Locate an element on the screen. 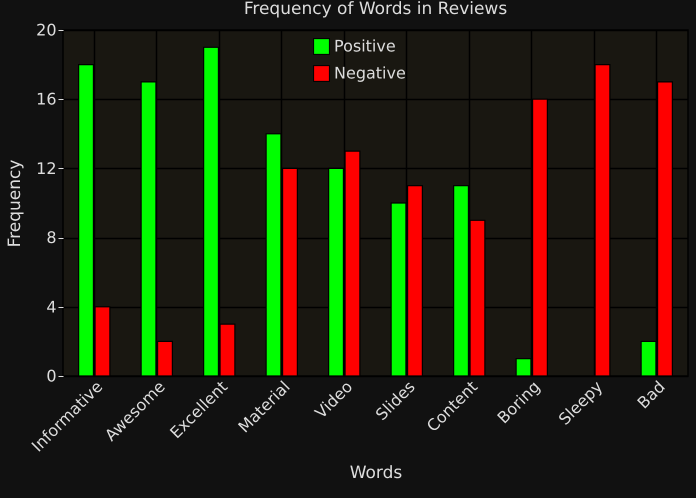 This screenshot has height=498, width=696. legend-label: Negative is located at coordinates (370, 73).